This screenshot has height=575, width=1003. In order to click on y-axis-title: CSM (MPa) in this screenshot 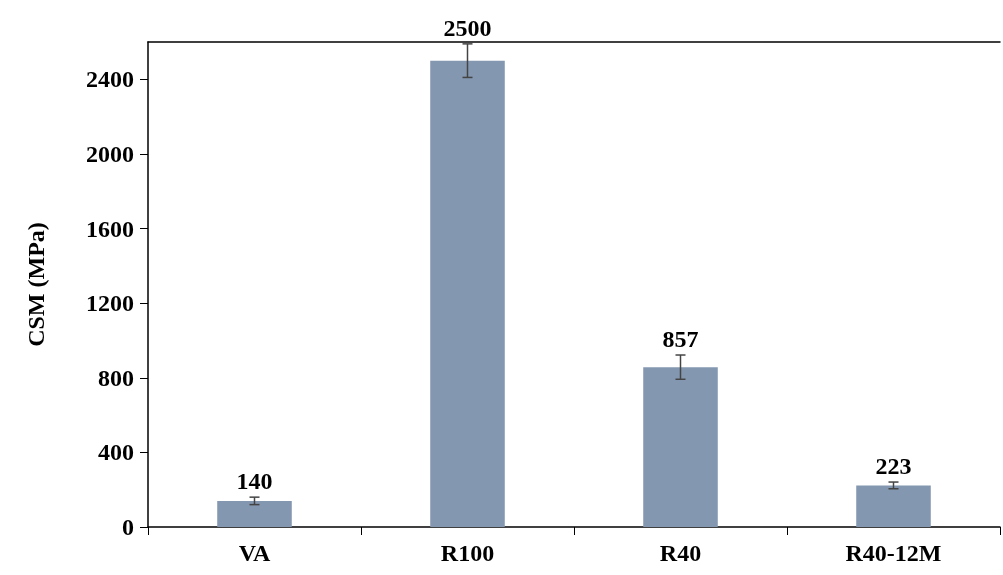, I will do `click(36, 284)`.